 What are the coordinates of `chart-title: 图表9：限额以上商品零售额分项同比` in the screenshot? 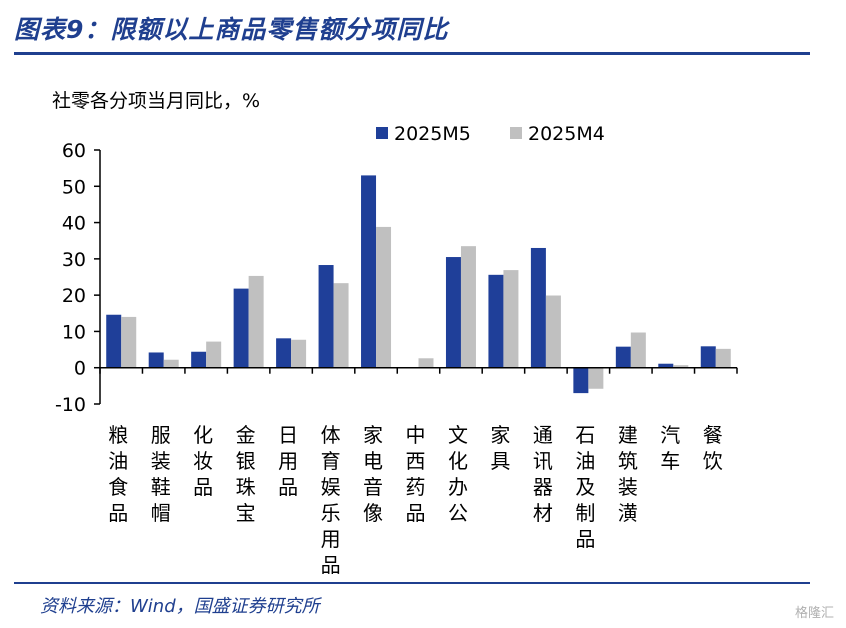 It's located at (231, 29).